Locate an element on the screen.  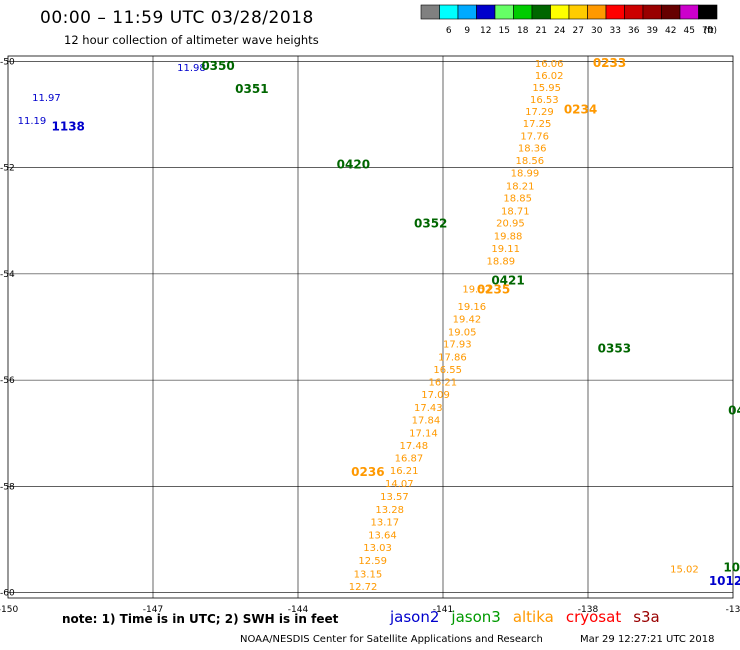
pass-time-label: 0420 is located at coordinates (353, 165).